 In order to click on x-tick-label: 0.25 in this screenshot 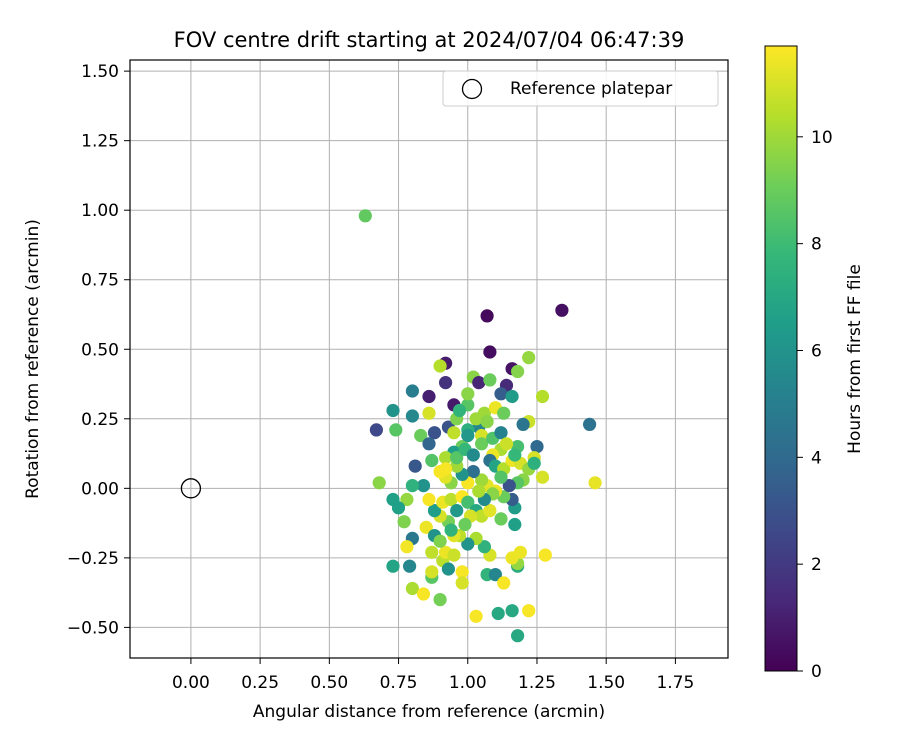, I will do `click(260, 683)`.